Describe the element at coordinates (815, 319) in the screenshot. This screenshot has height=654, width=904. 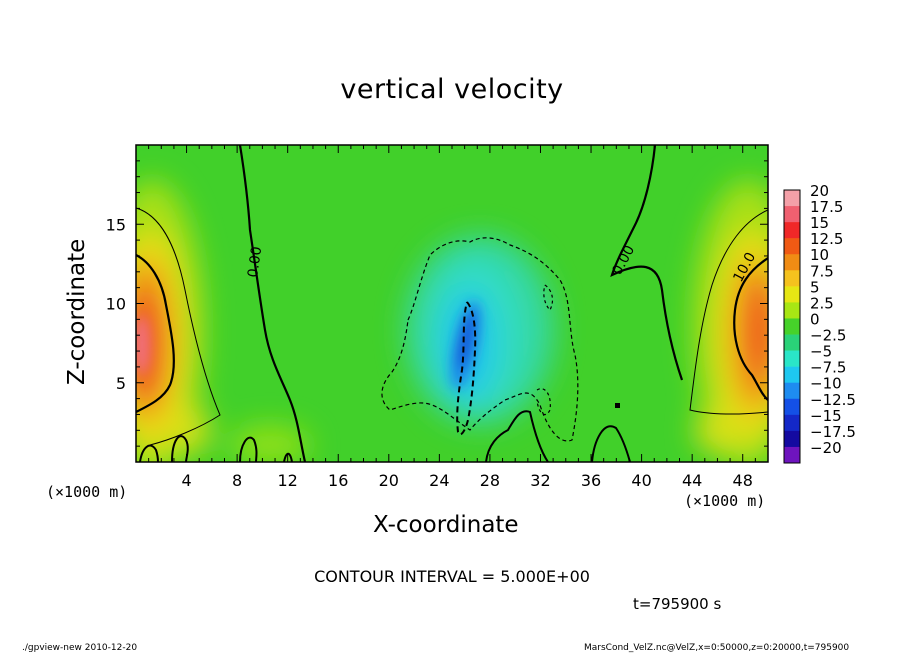
I see `colorbar-label: 0` at that location.